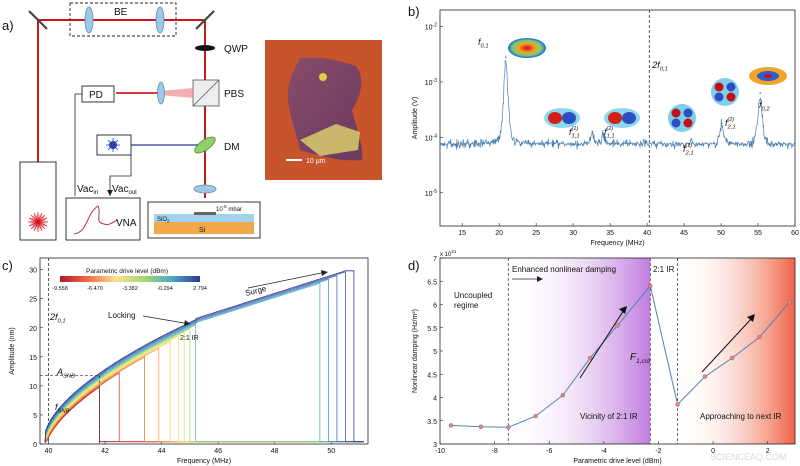 The image size is (800, 466). I want to click on regime-label: regime, so click(466, 305).